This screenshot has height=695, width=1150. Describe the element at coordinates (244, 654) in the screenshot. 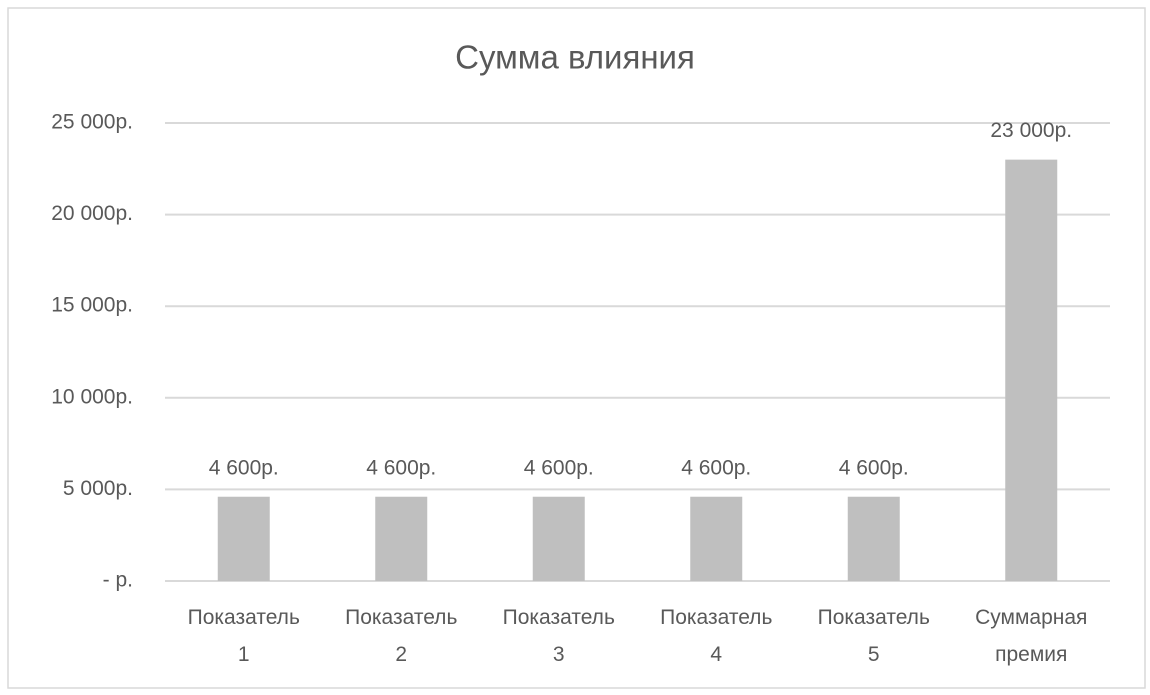

I see `x-tick-line: 1` at that location.